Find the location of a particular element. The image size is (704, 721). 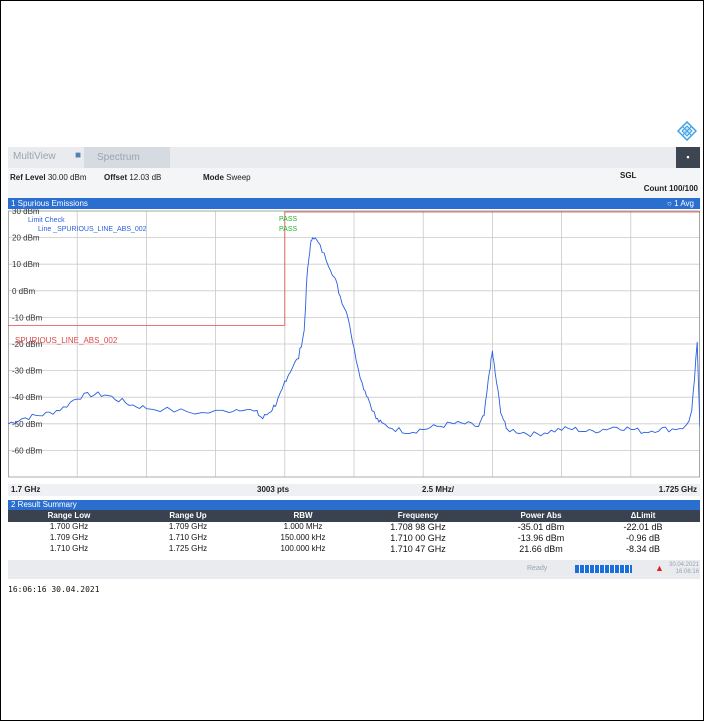

status-date: 30.04.2021 is located at coordinates (684, 565).